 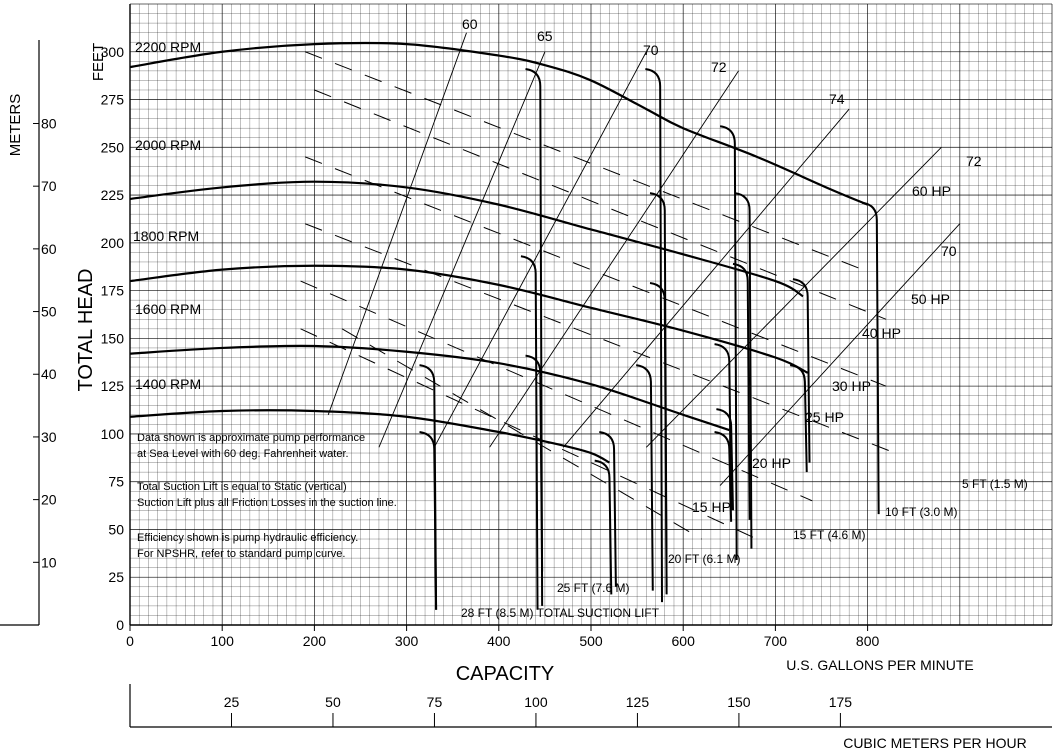 I want to click on y-tick-label: 125, so click(x=113, y=386).